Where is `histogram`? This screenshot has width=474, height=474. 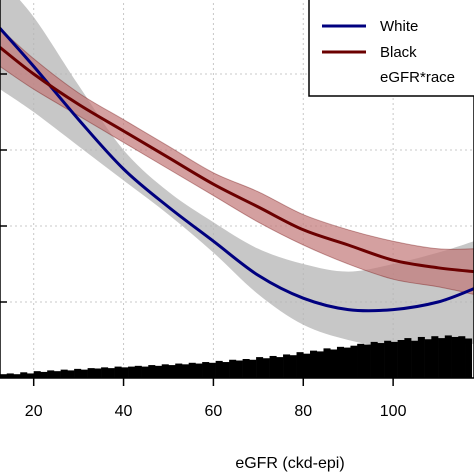 histogram is located at coordinates (236, 356).